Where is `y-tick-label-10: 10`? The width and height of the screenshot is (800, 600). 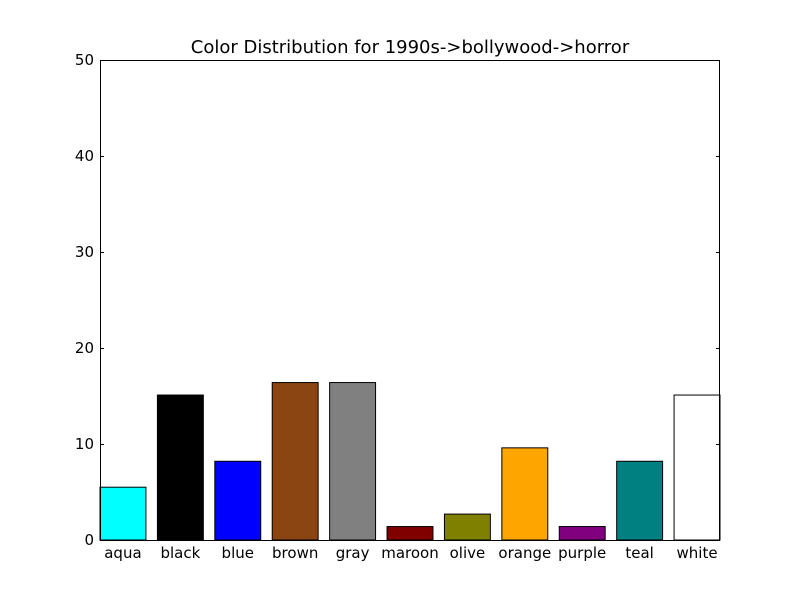
y-tick-label-10: 10 is located at coordinates (84, 444).